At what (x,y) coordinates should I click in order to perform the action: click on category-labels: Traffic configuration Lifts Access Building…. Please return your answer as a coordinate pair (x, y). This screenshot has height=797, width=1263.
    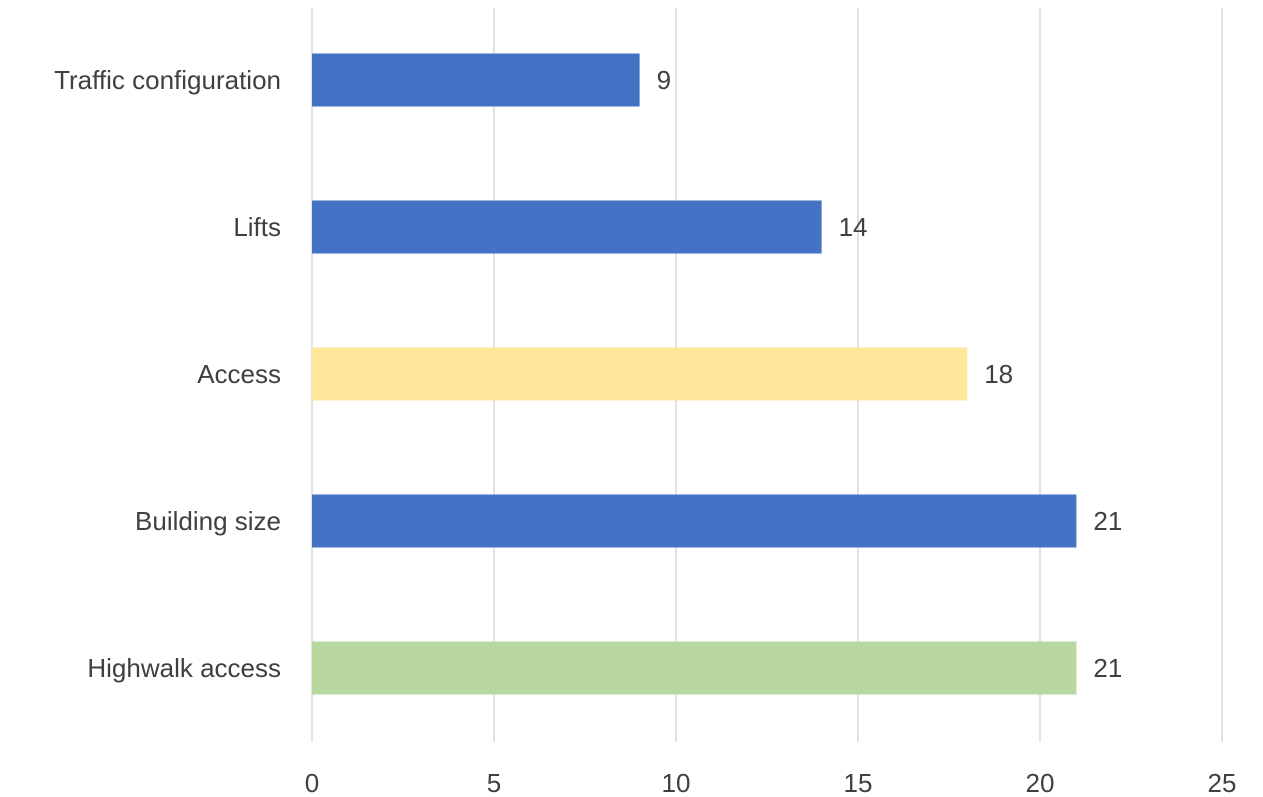
    Looking at the image, I should click on (167, 374).